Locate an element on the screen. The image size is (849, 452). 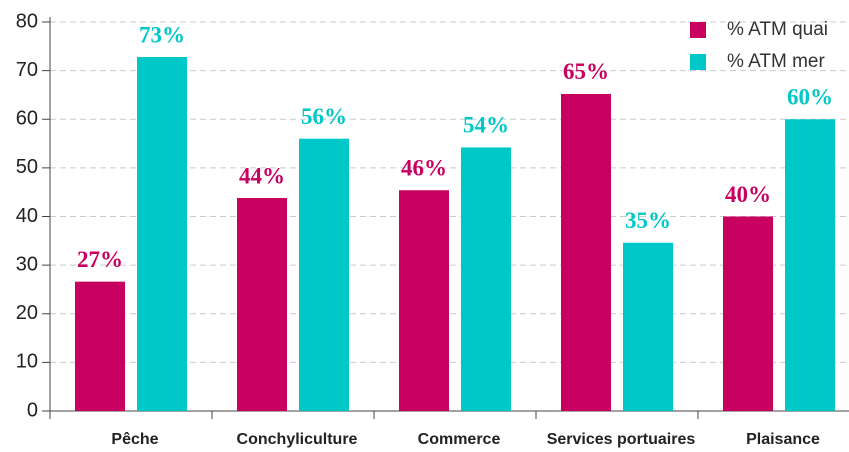
value-label: 44% is located at coordinates (262, 175).